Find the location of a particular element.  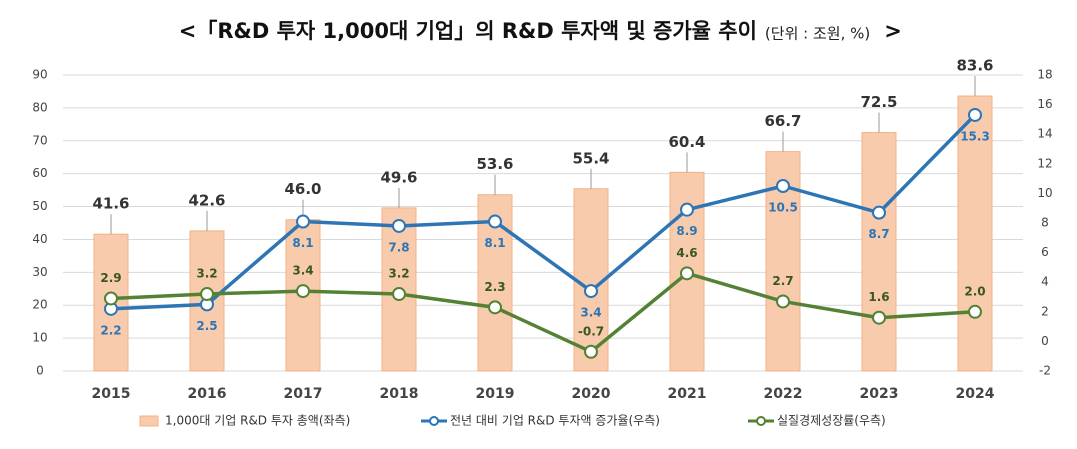

bar-value-label: 53.6 is located at coordinates (494, 164).